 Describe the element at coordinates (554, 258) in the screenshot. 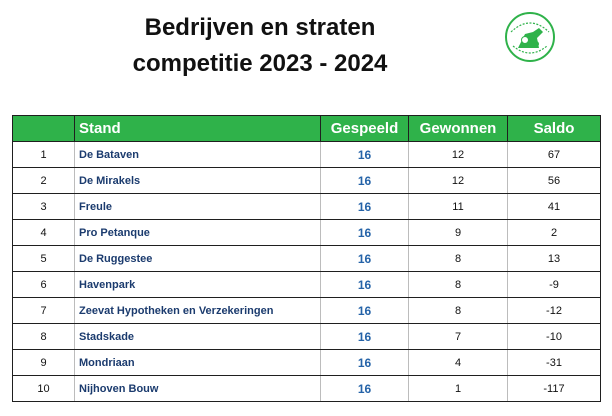

I see `row-saldo: 13` at that location.